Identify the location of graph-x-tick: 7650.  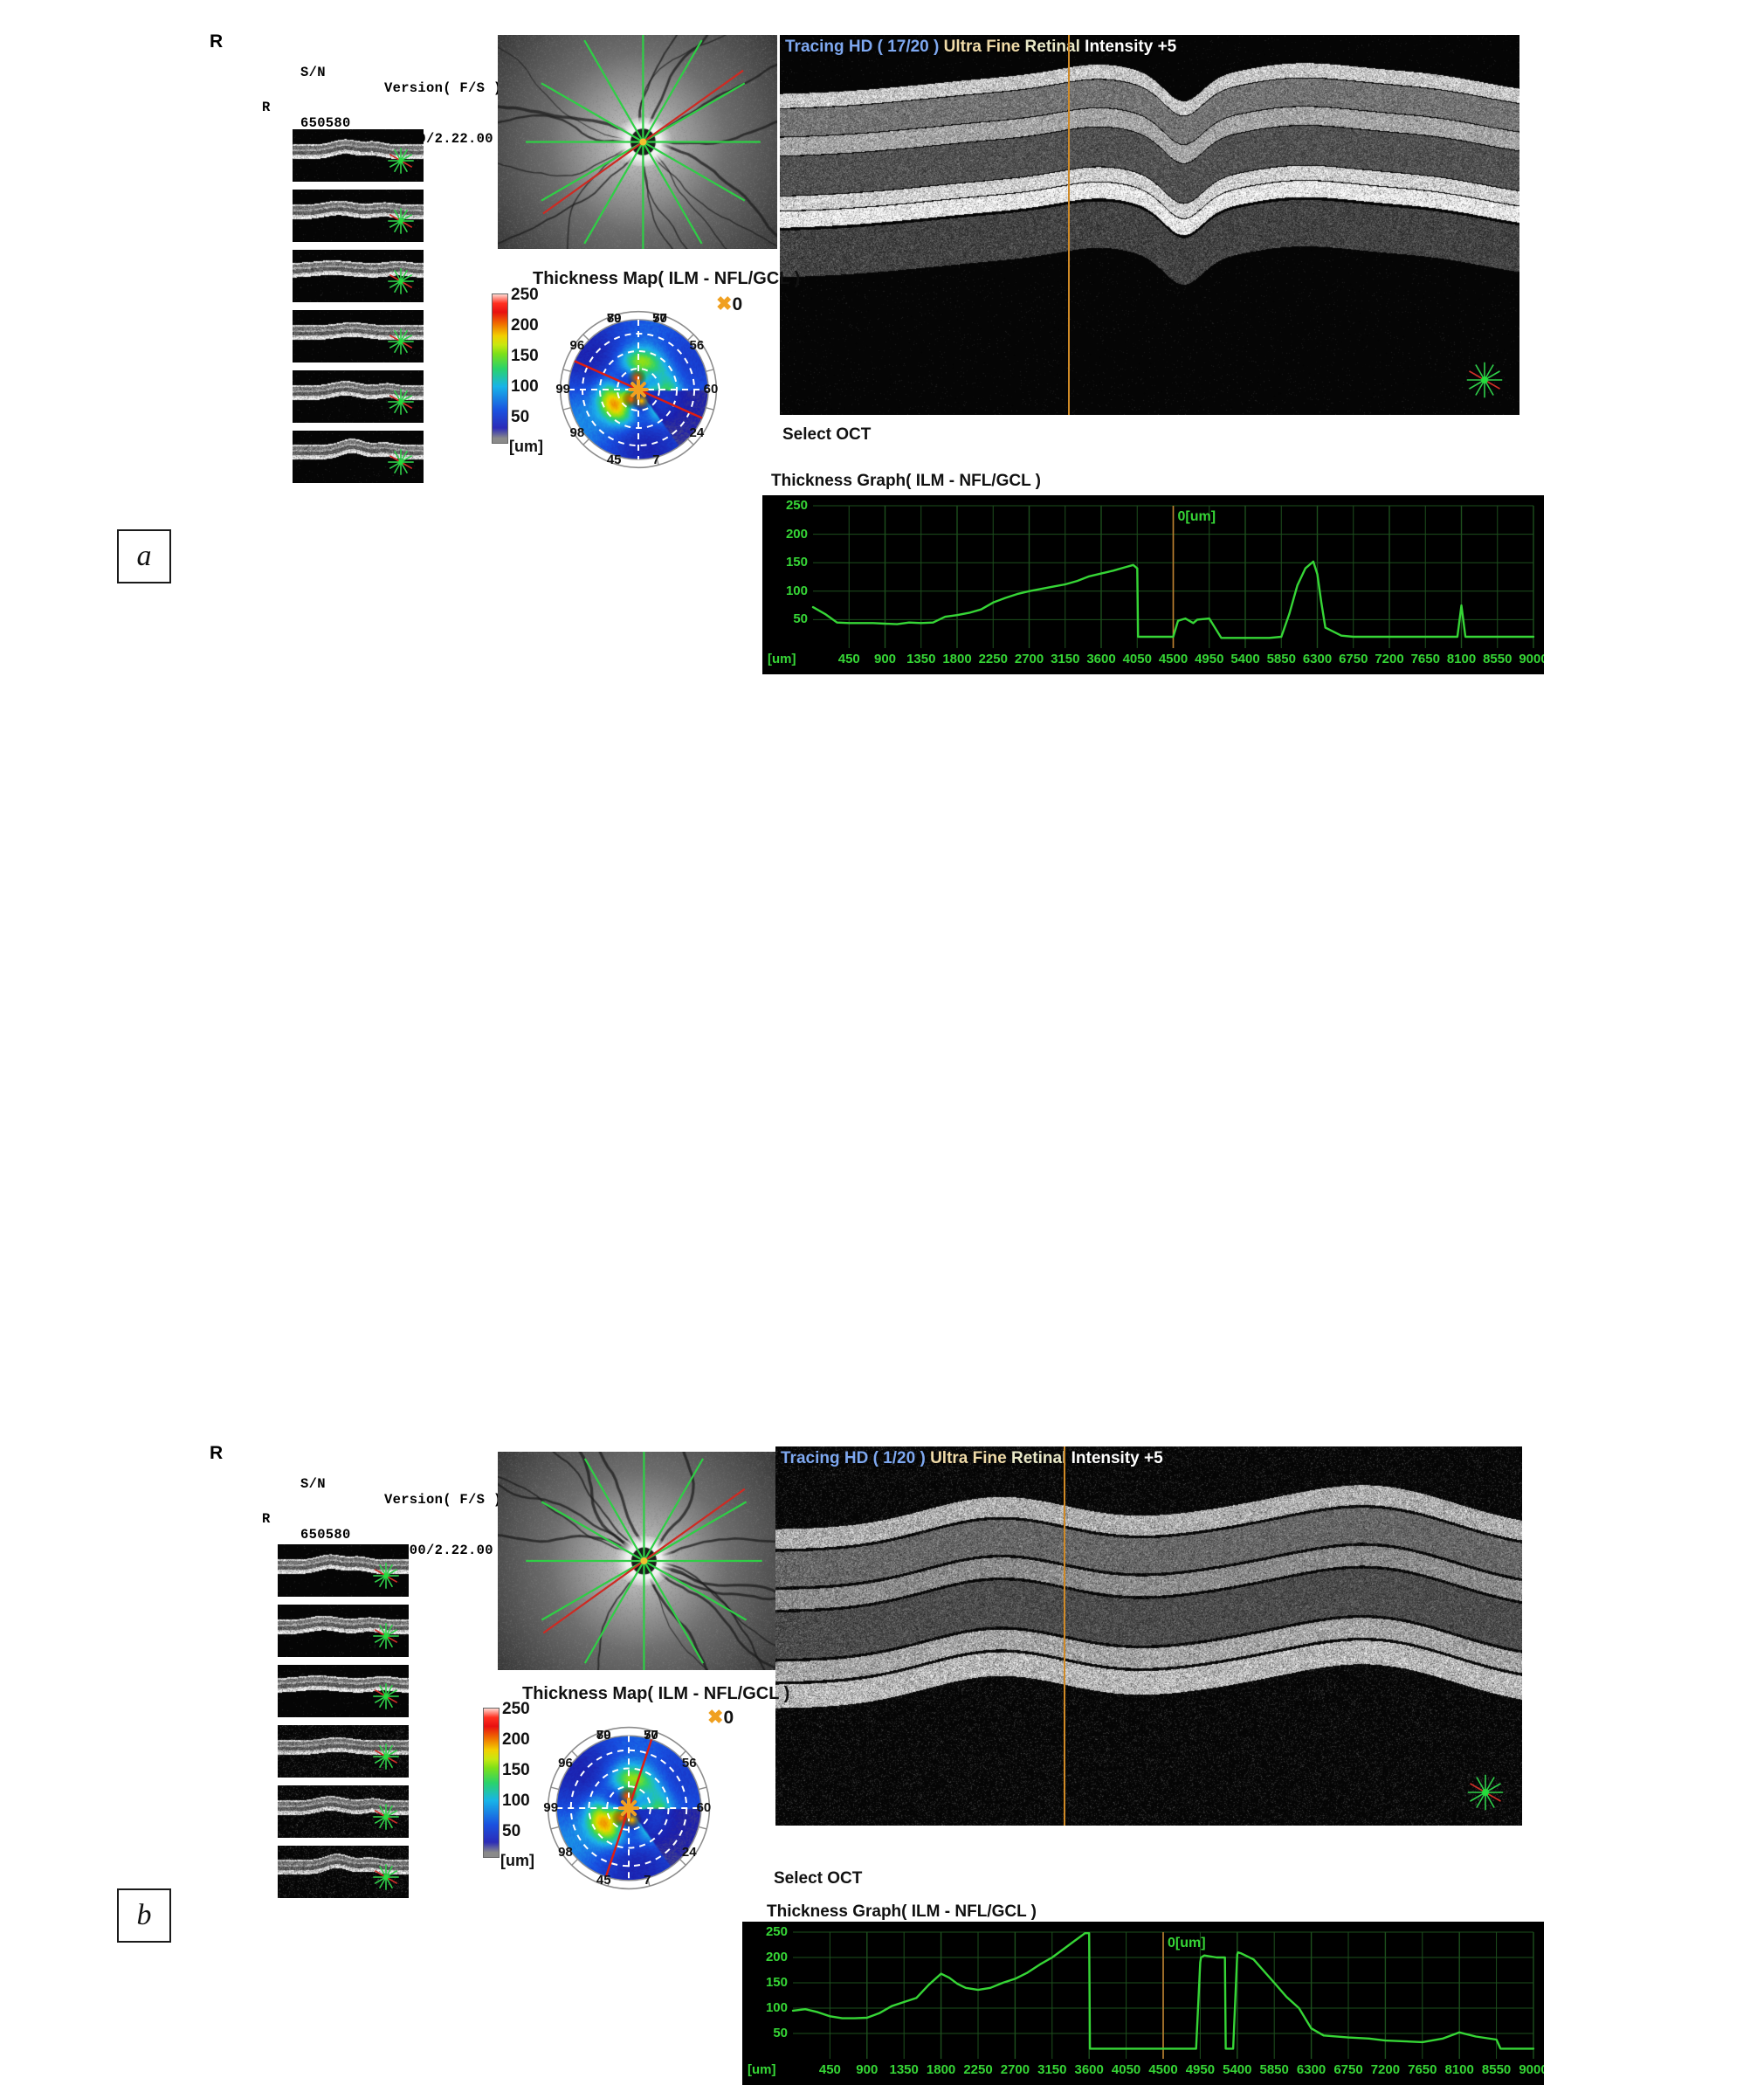
(1425, 659).